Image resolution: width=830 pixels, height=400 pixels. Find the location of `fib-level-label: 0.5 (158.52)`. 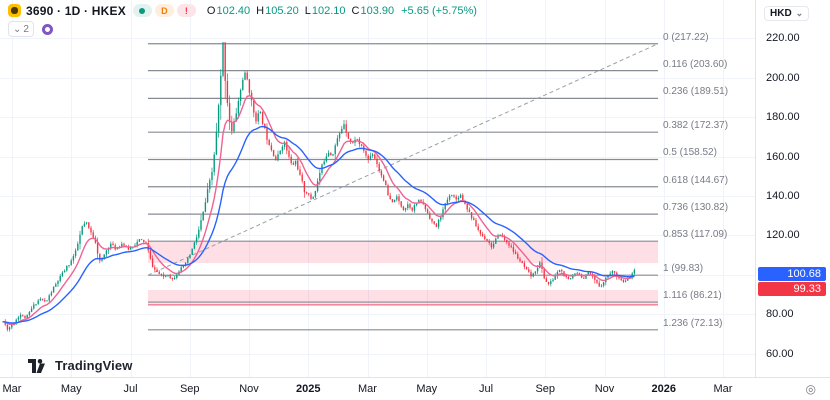

fib-level-label: 0.5 (158.52) is located at coordinates (690, 153).